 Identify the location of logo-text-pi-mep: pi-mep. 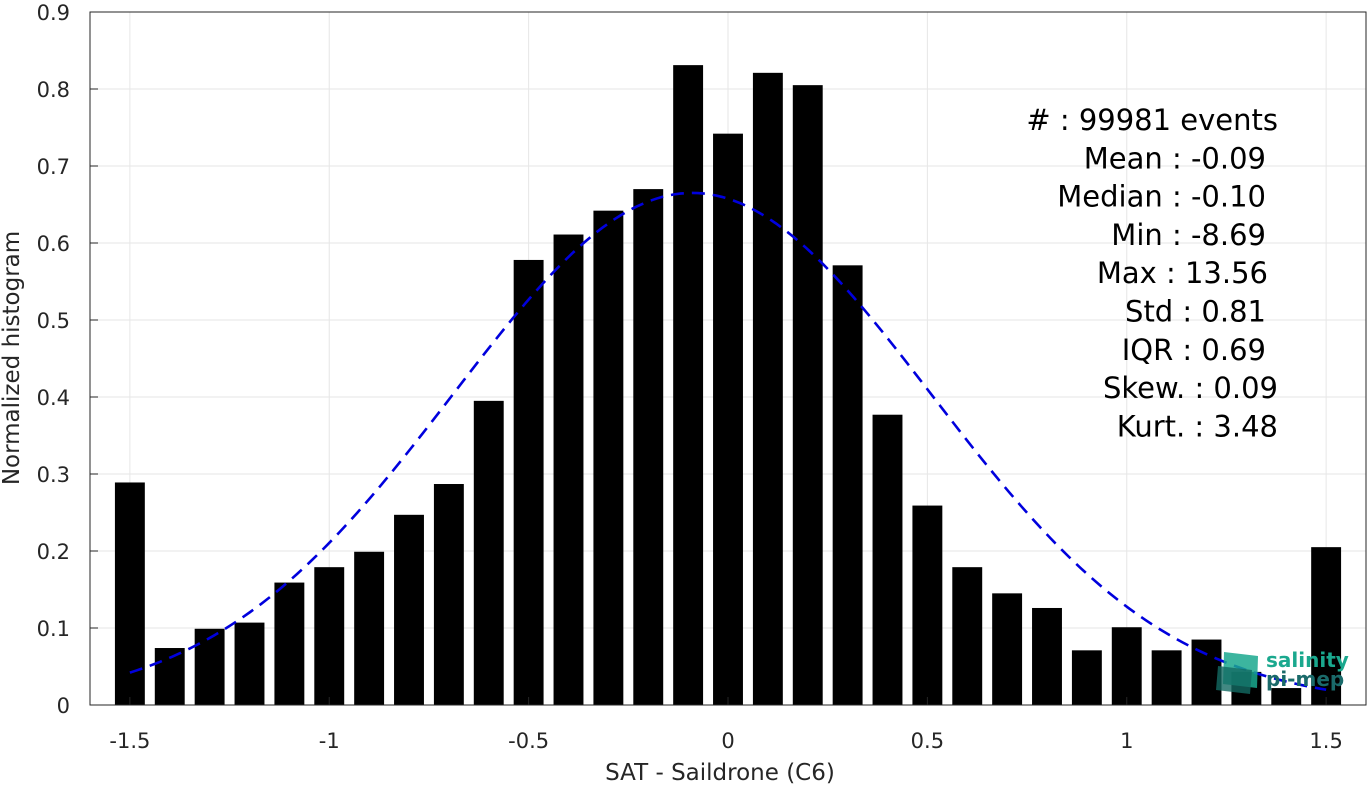
(1305, 679).